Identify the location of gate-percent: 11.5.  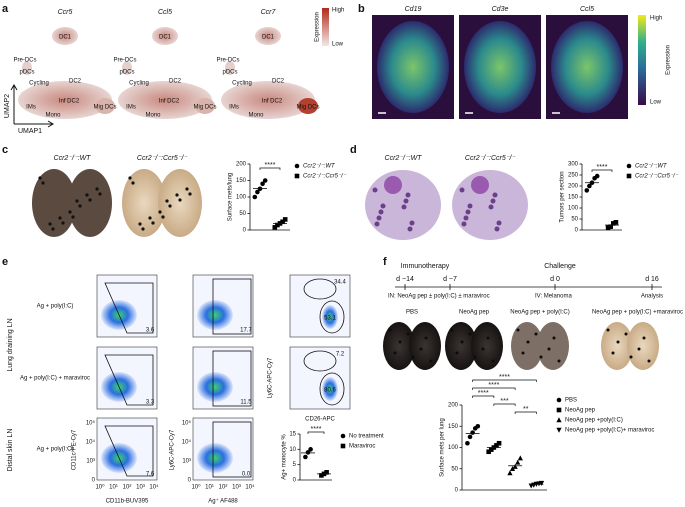
(246, 403).